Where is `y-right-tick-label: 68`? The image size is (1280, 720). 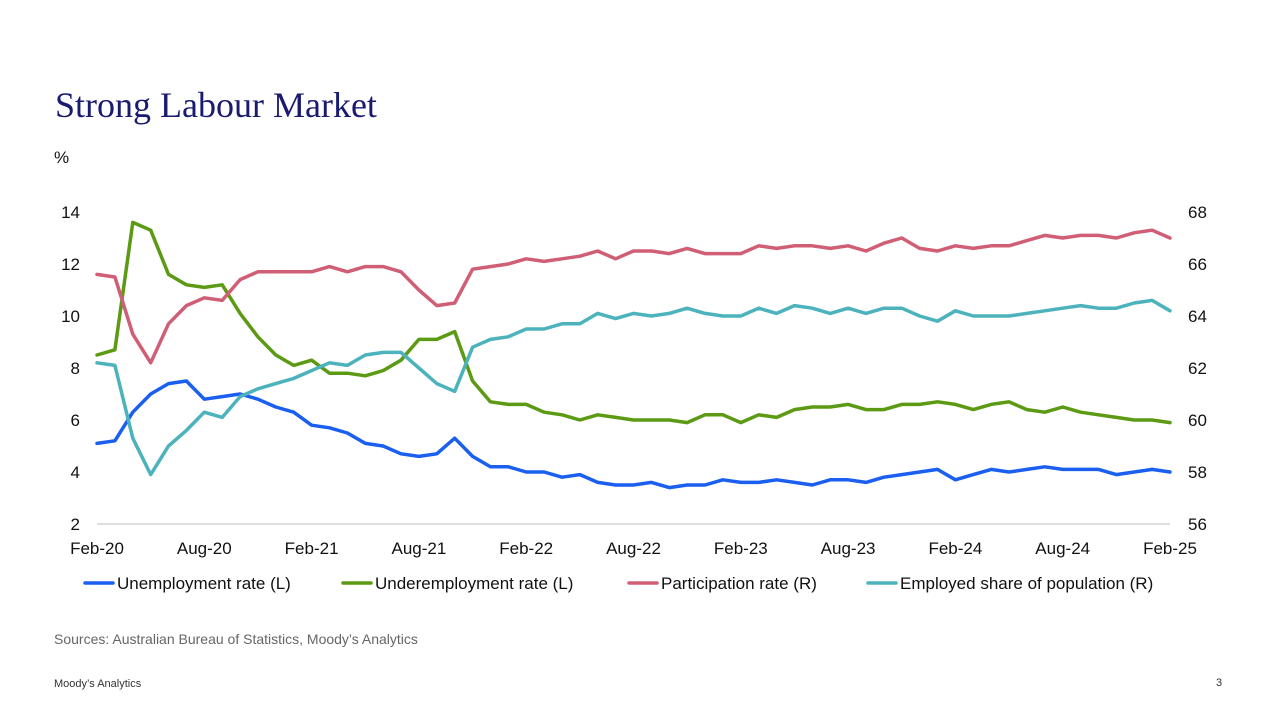 y-right-tick-label: 68 is located at coordinates (1197, 212).